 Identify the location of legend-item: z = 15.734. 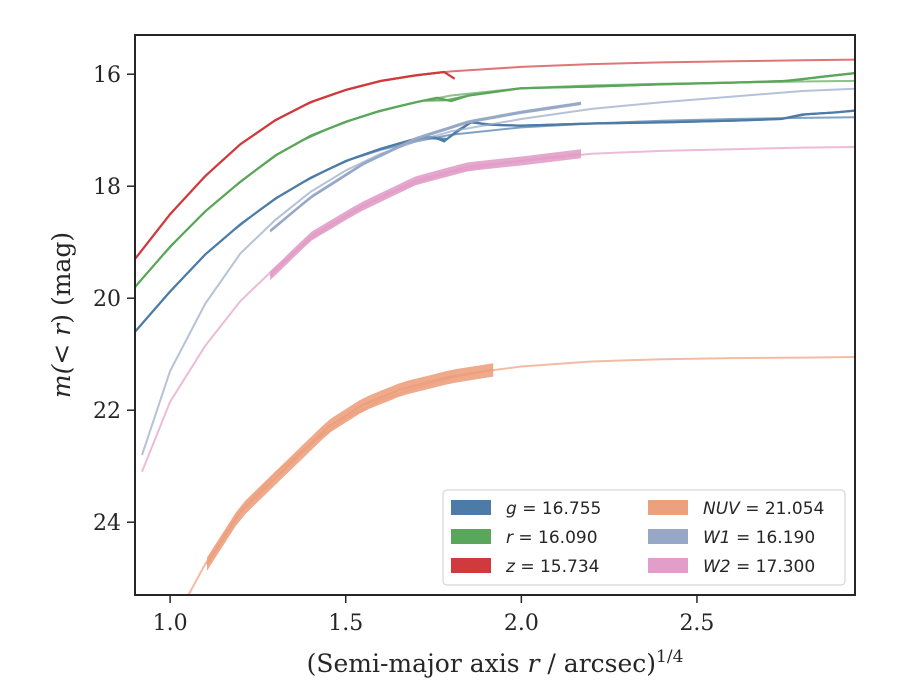
(525, 567).